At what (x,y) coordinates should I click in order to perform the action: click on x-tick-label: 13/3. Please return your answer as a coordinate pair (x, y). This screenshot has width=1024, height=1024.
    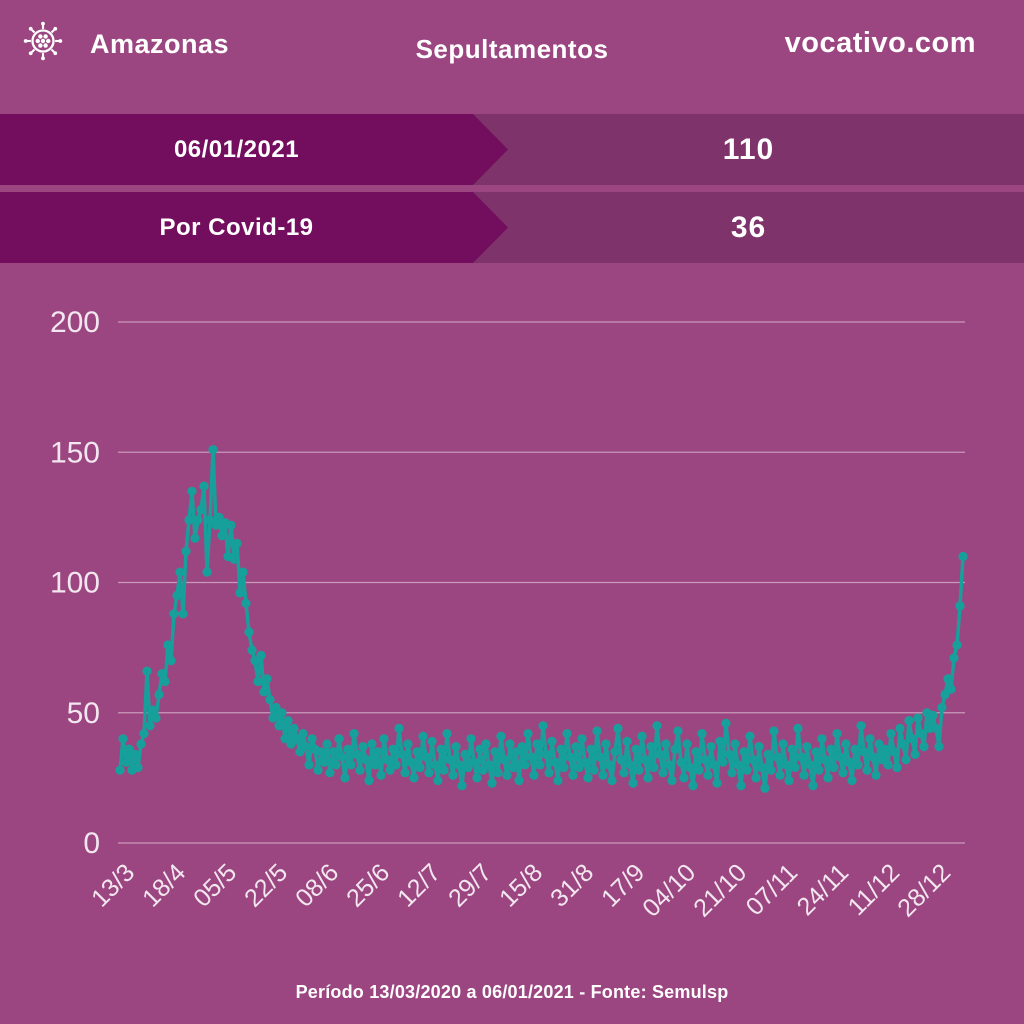
    Looking at the image, I should click on (113, 885).